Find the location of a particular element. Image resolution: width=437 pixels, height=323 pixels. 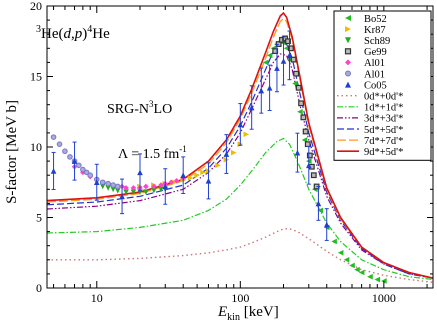

legend-label-7d-7d: 7d*+7d'* is located at coordinates (383, 141).